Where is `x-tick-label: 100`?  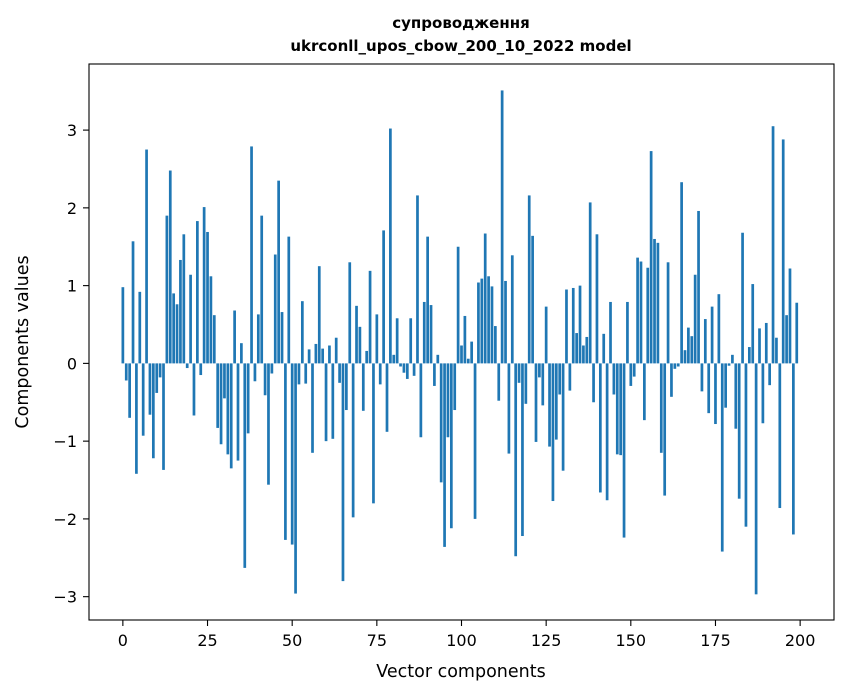 x-tick-label: 100 is located at coordinates (461, 640).